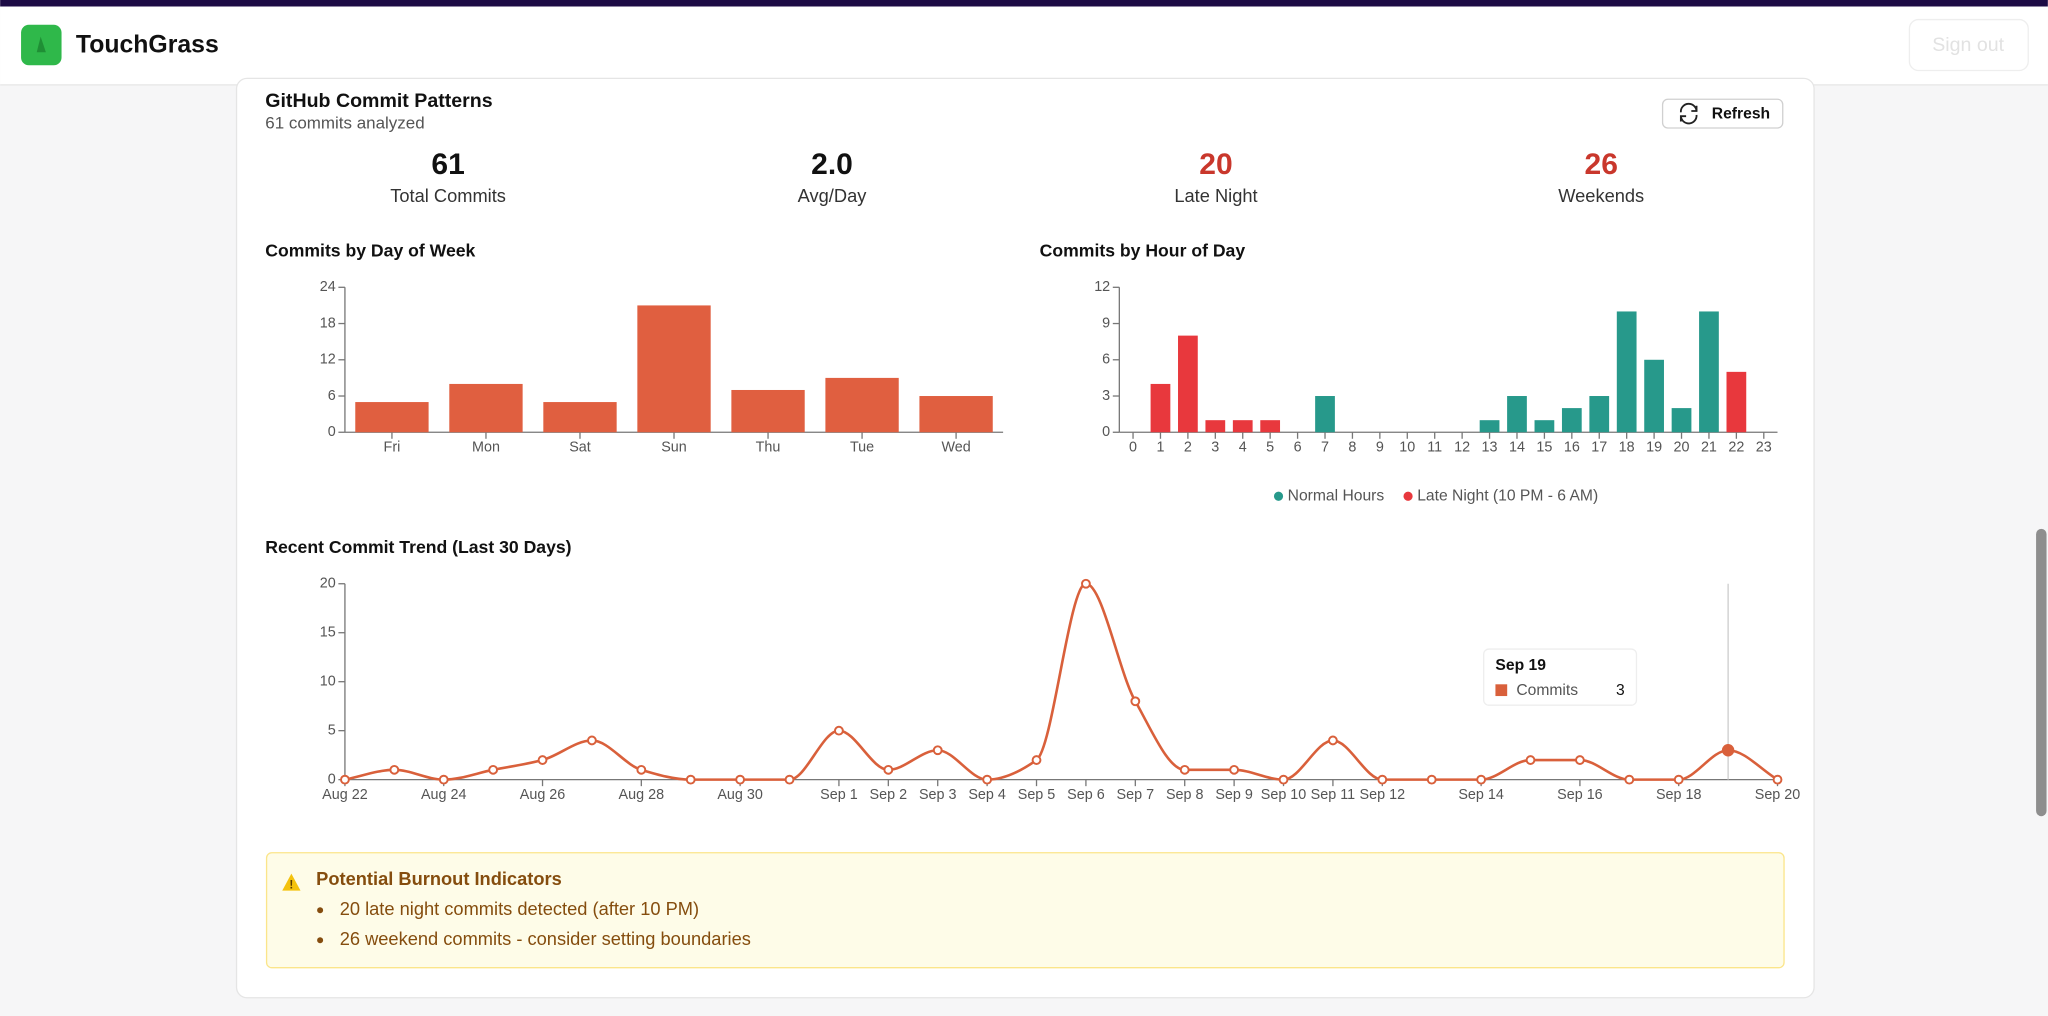  What do you see at coordinates (1133, 448) in the screenshot?
I see `x-tick-label: 0` at bounding box center [1133, 448].